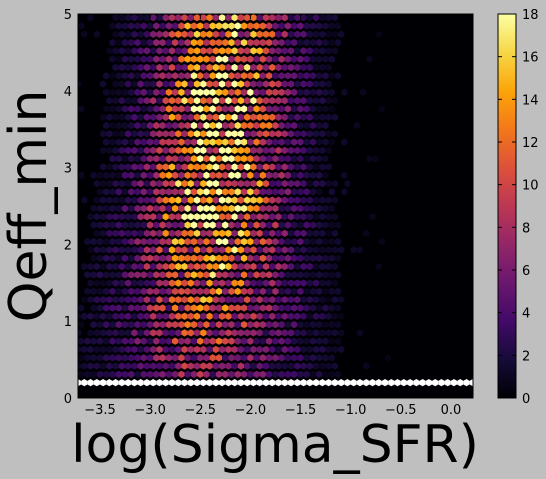  What do you see at coordinates (68, 399) in the screenshot?
I see `y-tick-label: 0` at bounding box center [68, 399].